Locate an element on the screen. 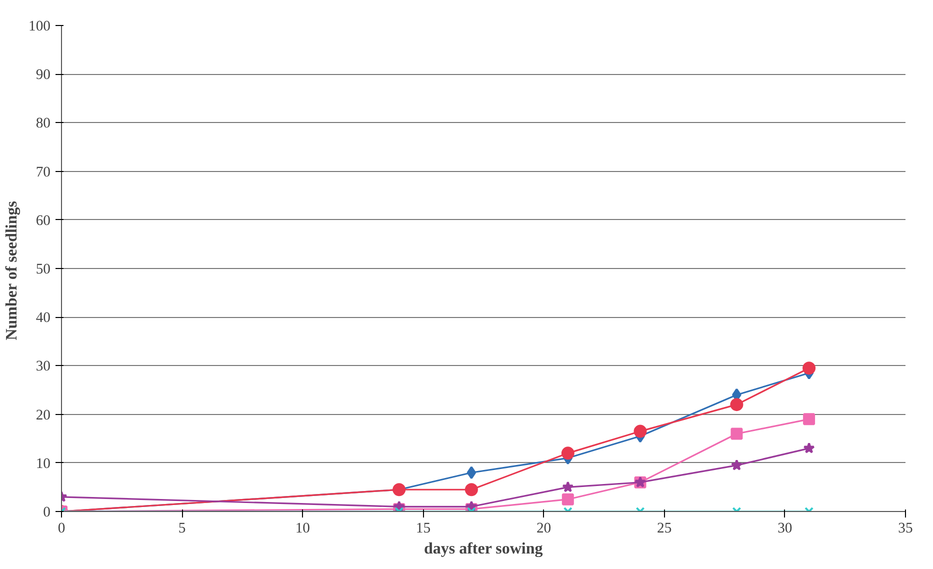 The height and width of the screenshot is (569, 933). x-tick-label: 25 is located at coordinates (664, 528).